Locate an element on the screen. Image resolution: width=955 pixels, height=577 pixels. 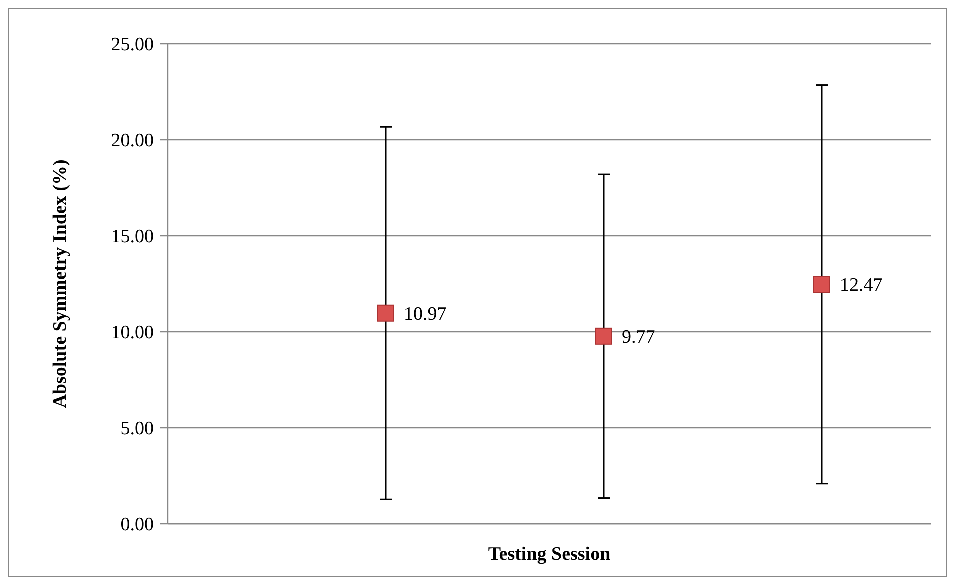
data-label: 9.77 is located at coordinates (639, 337).